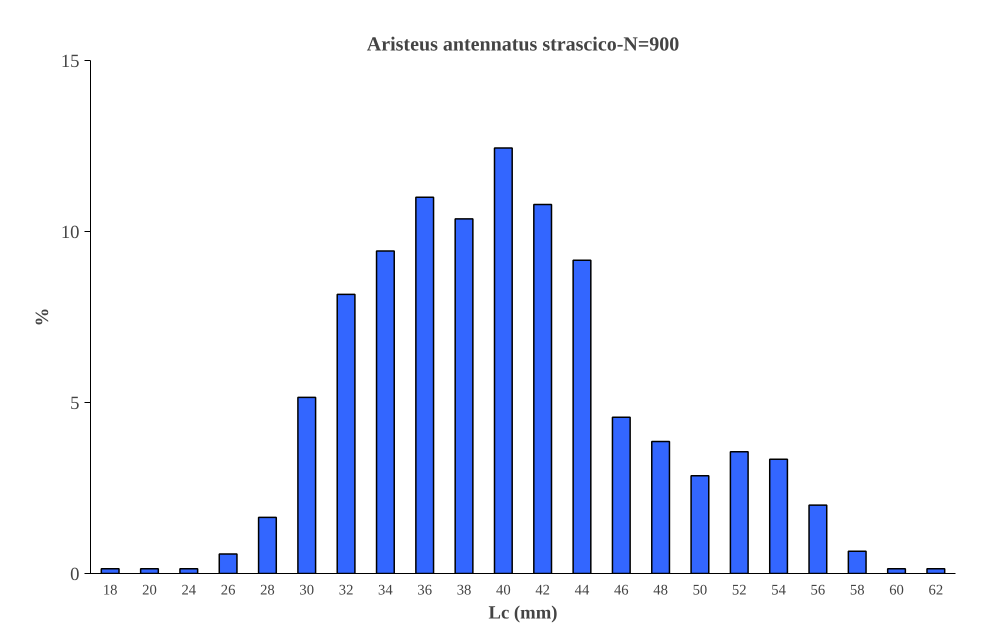 This screenshot has height=628, width=987. What do you see at coordinates (936, 590) in the screenshot?
I see `x-tick-label: 62` at bounding box center [936, 590].